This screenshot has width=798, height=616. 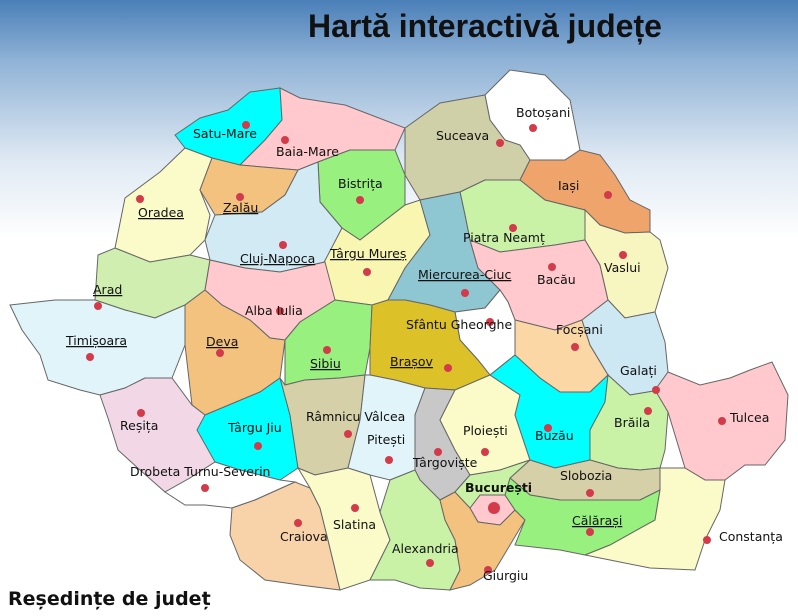 I want to click on seat-dot-dolj, so click(x=298, y=523).